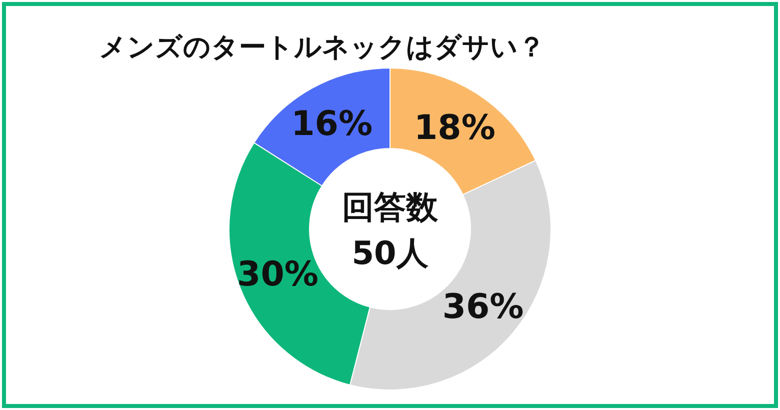 The width and height of the screenshot is (780, 410). What do you see at coordinates (483, 306) in the screenshot?
I see `data-label: 36%` at bounding box center [483, 306].